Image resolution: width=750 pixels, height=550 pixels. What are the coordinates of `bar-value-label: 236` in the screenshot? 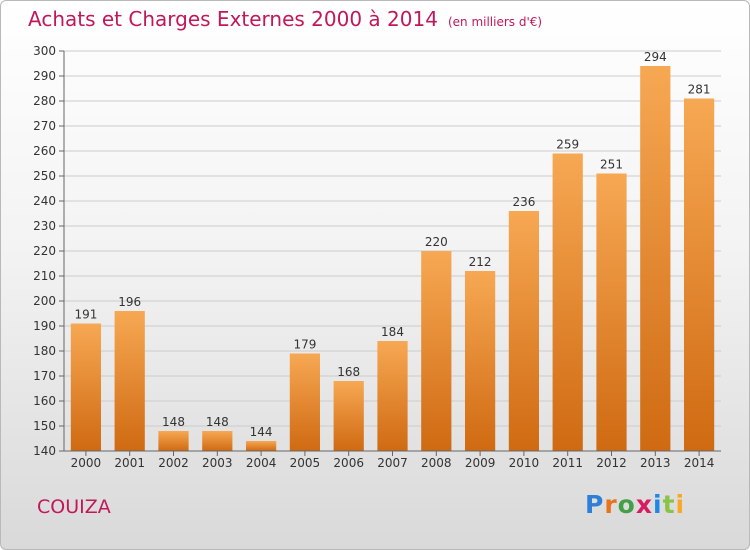 It's located at (523, 202).